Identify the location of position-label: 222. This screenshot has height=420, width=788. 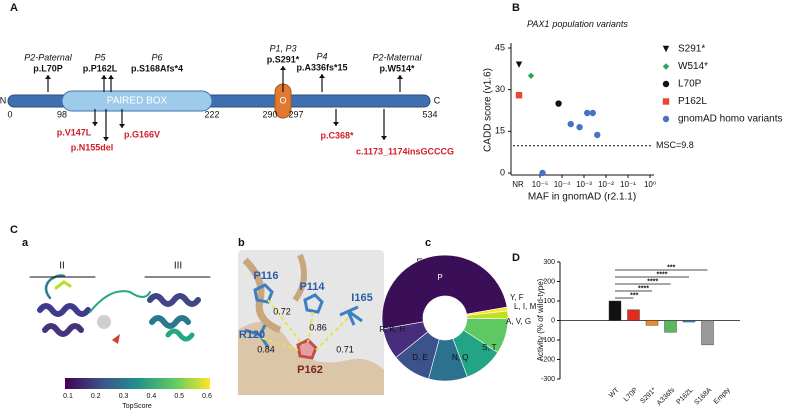
(211, 114).